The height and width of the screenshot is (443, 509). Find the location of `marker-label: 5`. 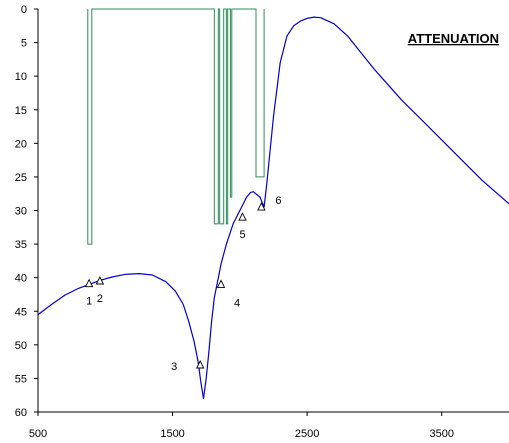

marker-label: 5 is located at coordinates (242, 235).